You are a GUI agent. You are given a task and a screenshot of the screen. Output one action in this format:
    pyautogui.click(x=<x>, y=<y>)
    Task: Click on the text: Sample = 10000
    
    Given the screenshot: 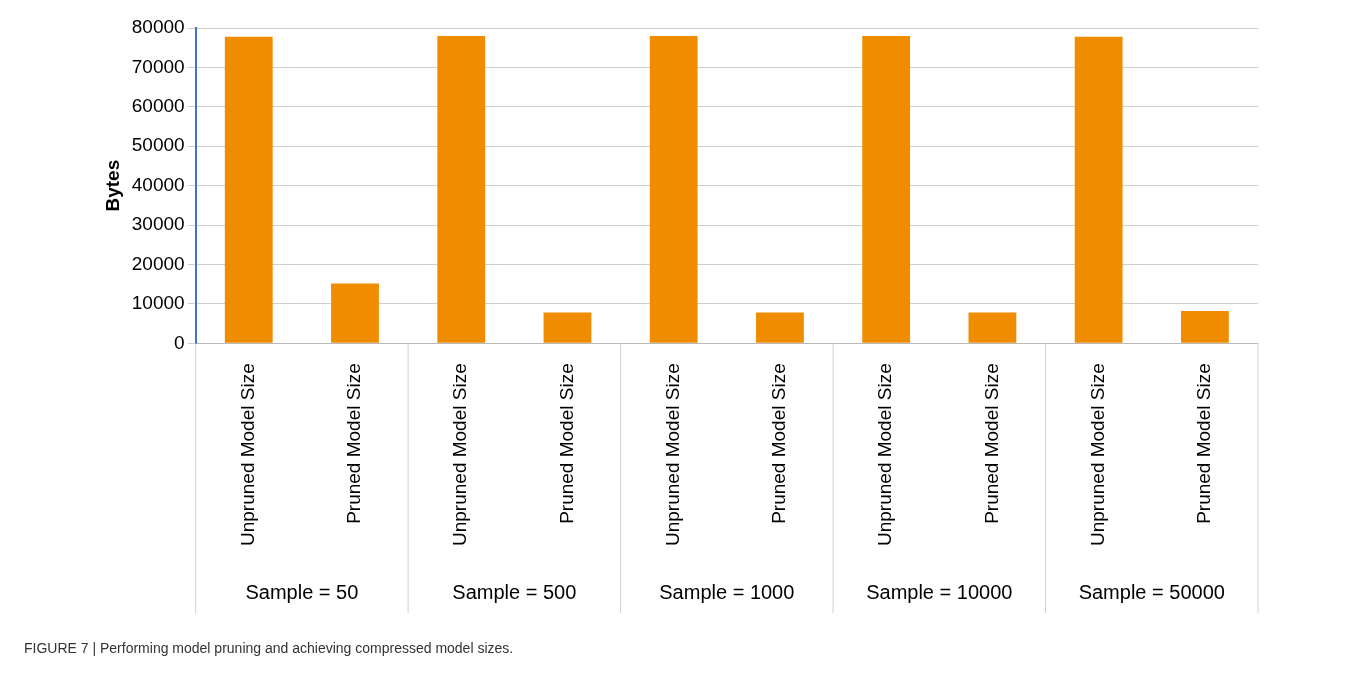 What is the action you would take?
    pyautogui.click(x=939, y=591)
    